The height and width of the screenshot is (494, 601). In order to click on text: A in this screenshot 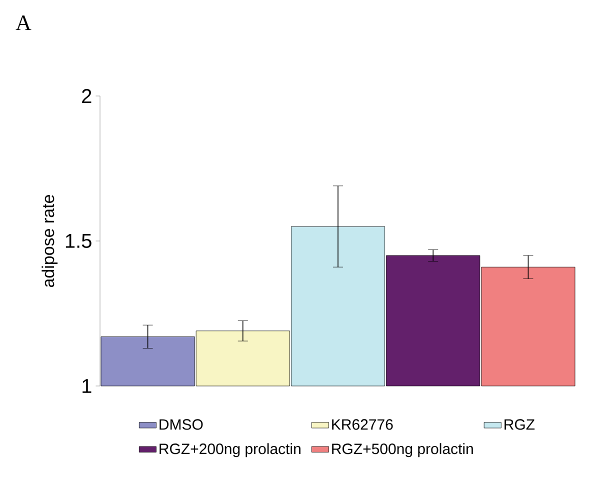, I will do `click(24, 23)`.